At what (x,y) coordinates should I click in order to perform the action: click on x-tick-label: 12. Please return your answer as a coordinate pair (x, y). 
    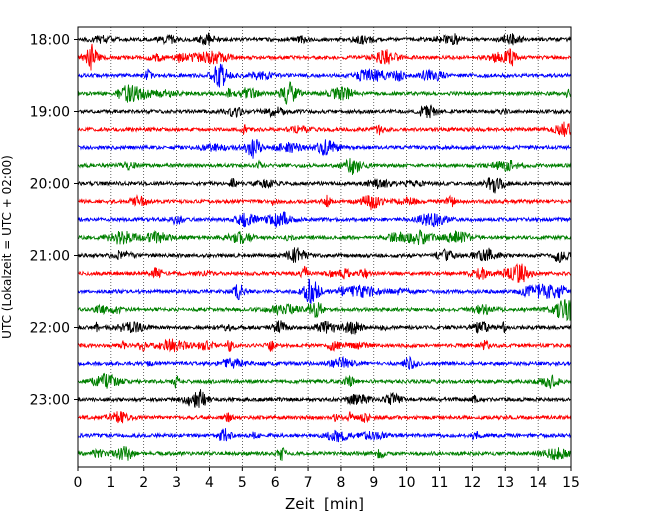
    Looking at the image, I should click on (472, 483).